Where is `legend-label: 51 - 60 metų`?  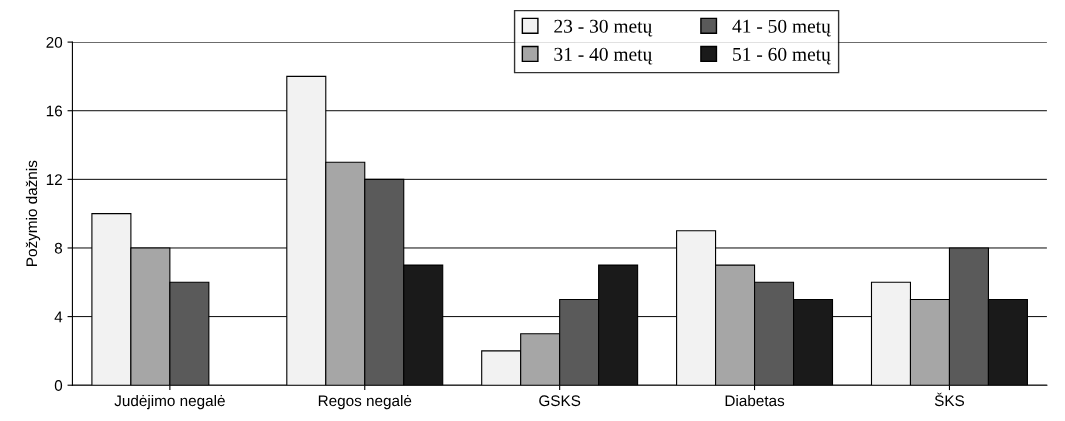 legend-label: 51 - 60 metų is located at coordinates (782, 56).